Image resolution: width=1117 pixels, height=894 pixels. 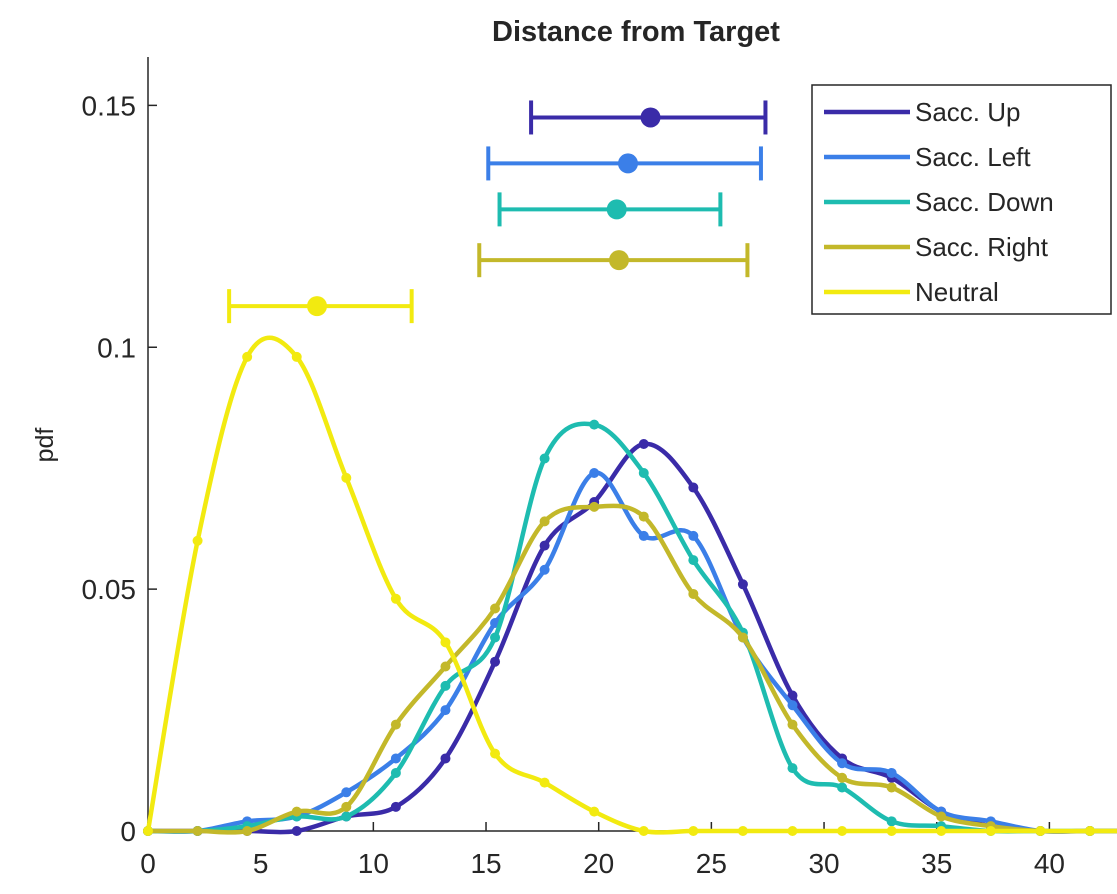 What do you see at coordinates (45, 445) in the screenshot?
I see `y-axis-label: pdf` at bounding box center [45, 445].